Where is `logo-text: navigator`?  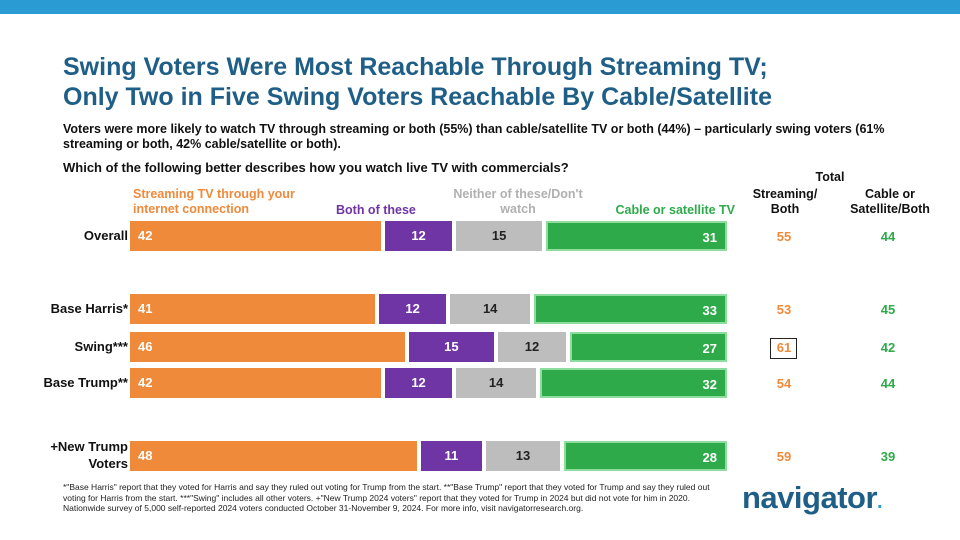 logo-text: navigator is located at coordinates (810, 497).